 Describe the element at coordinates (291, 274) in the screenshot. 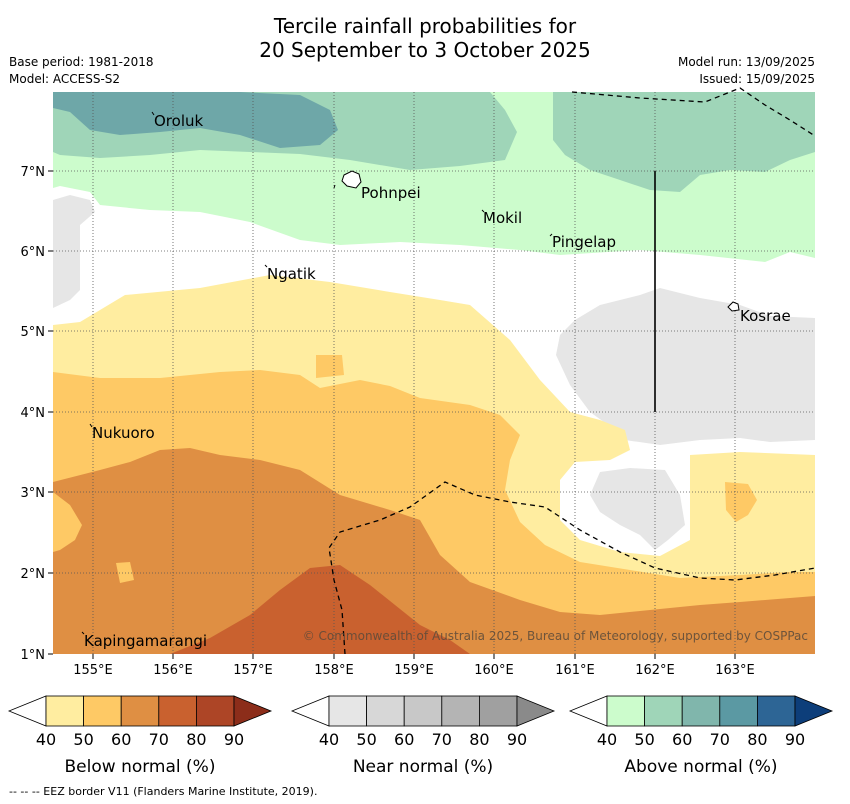

I see `place-label-ngatik: Ngatik` at that location.